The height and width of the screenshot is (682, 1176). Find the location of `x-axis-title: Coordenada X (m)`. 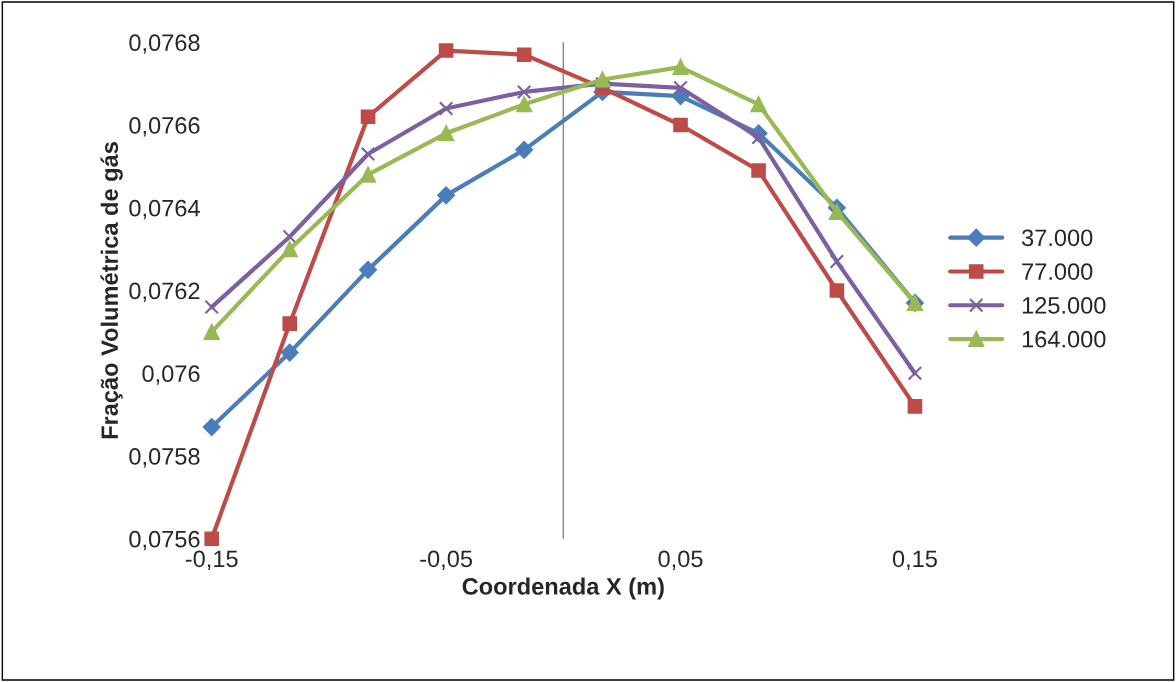

x-axis-title: Coordenada X (m) is located at coordinates (563, 588).